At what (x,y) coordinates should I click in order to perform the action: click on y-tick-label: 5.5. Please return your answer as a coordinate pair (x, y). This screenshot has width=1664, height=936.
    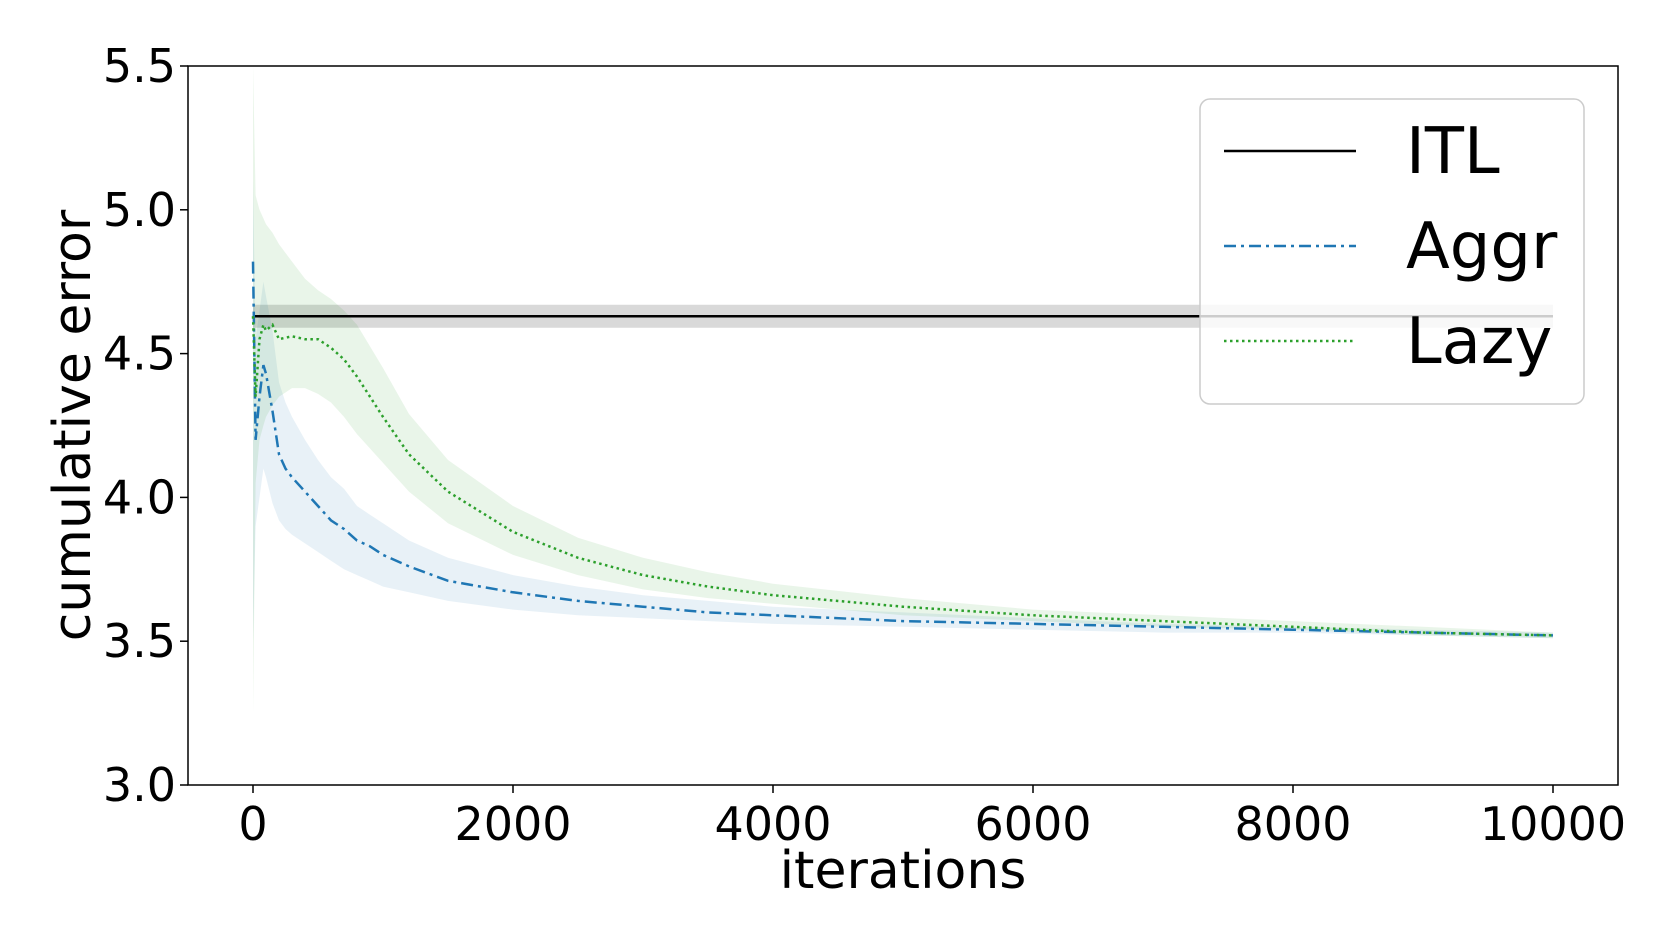
    Looking at the image, I should click on (139, 66).